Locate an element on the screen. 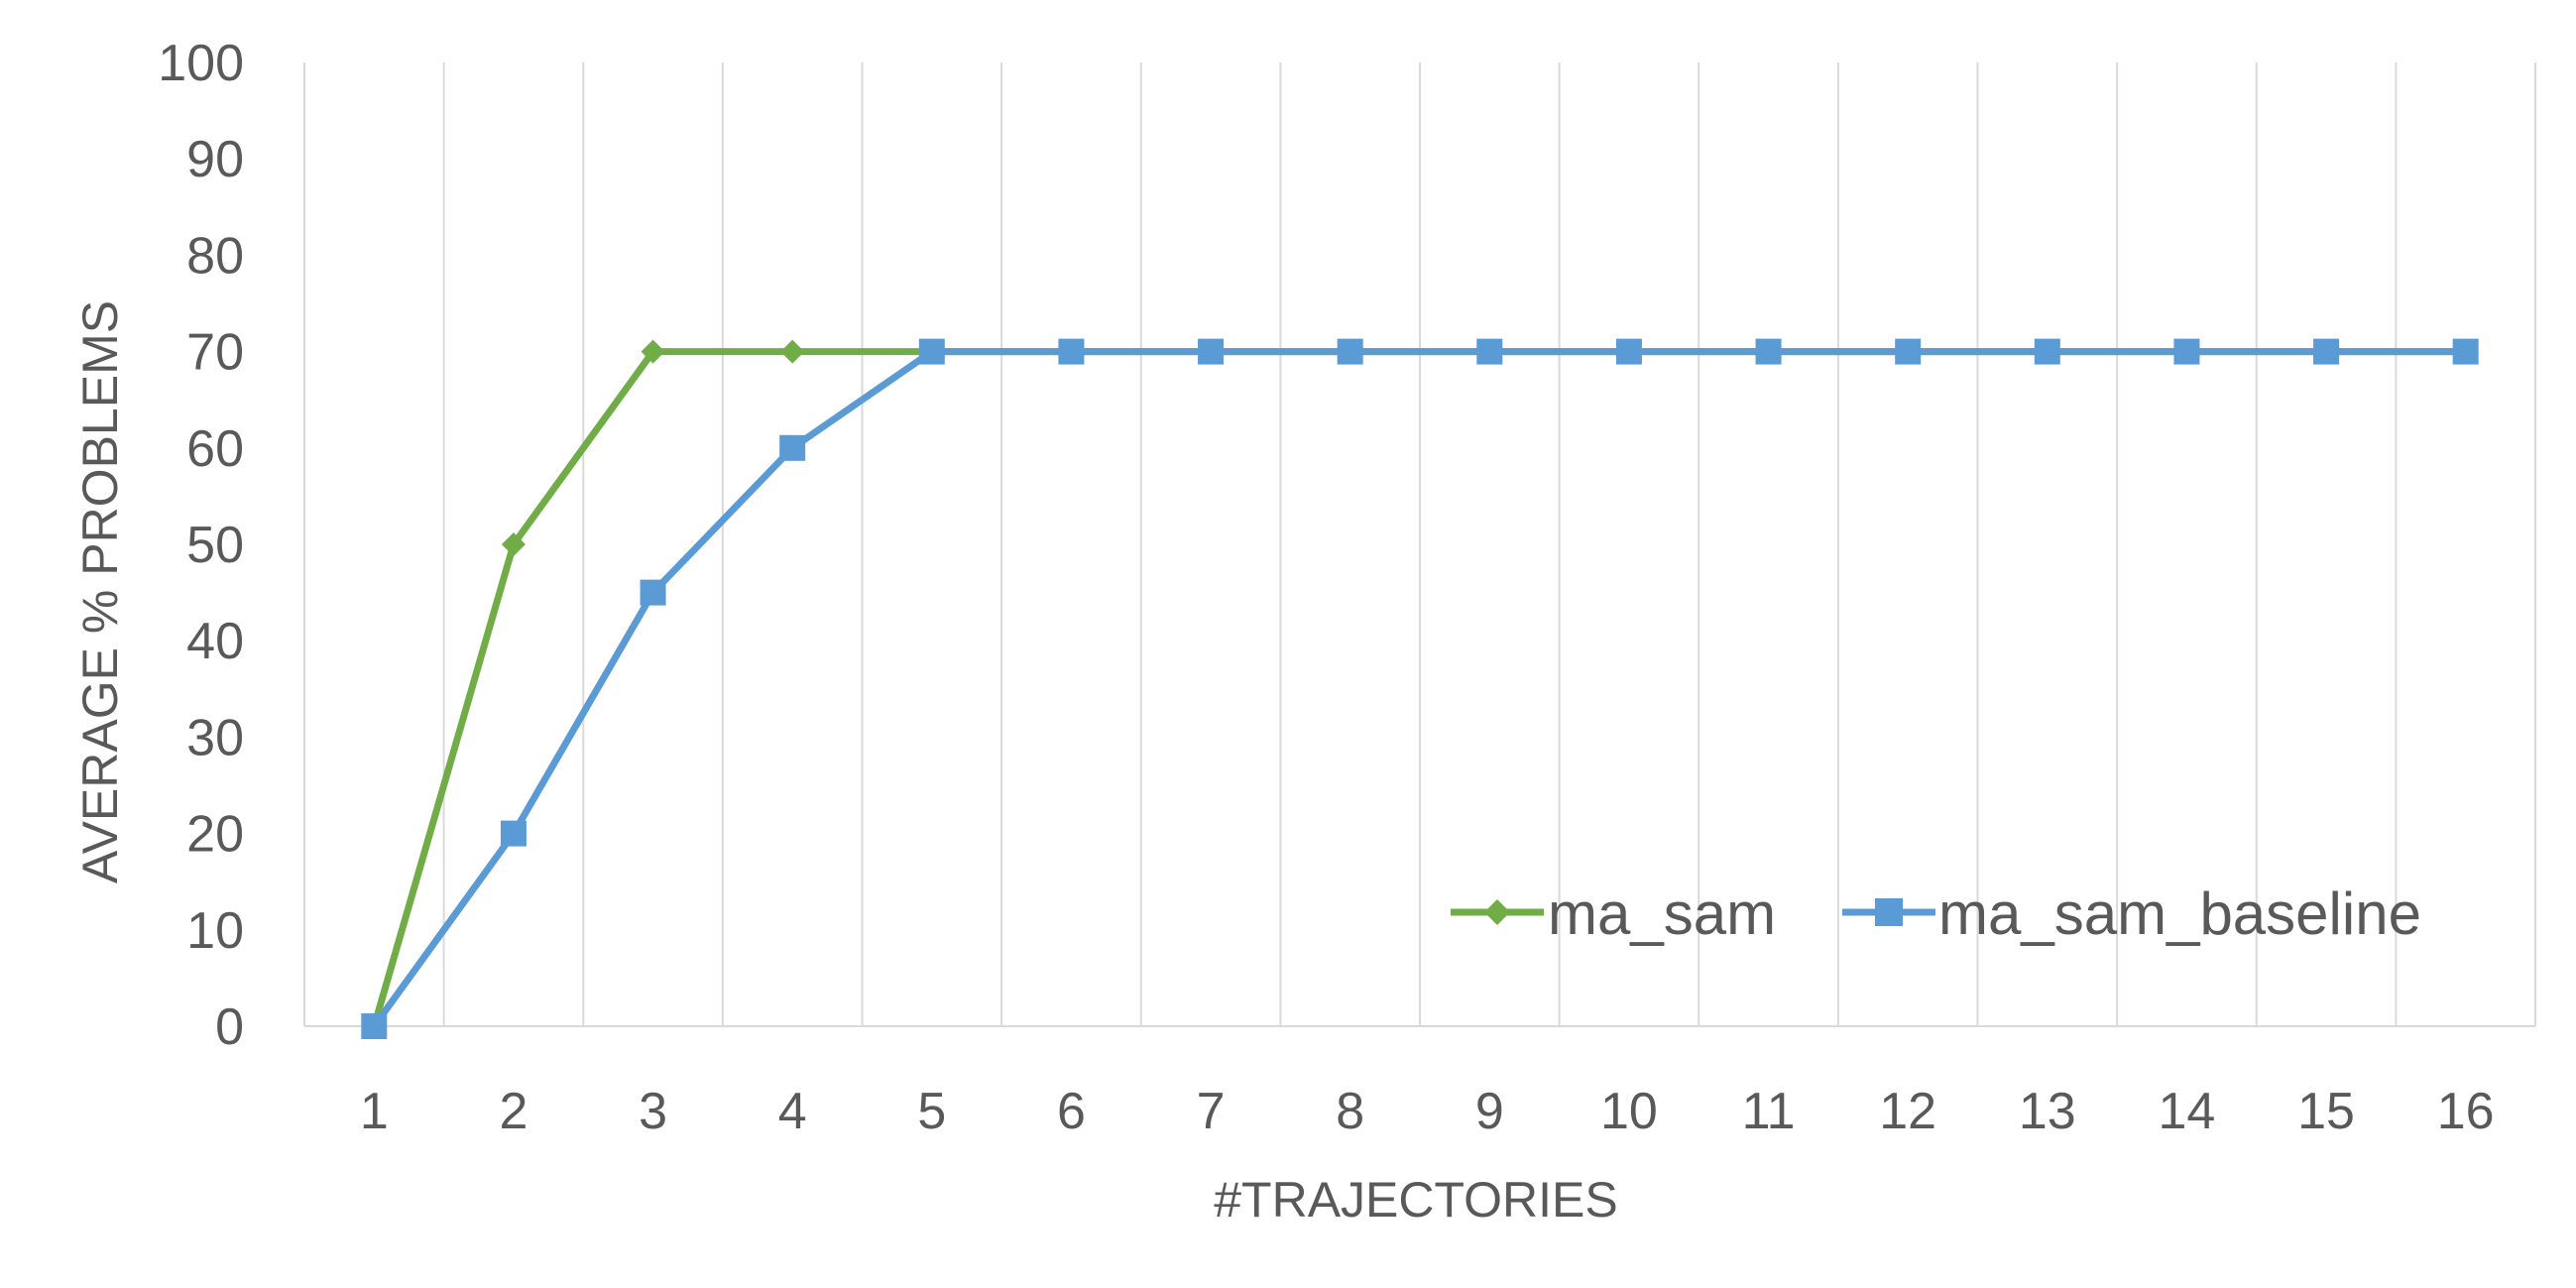 The height and width of the screenshot is (1288, 2576). y-axis-title: AVERAGE % PROBLEMS is located at coordinates (100, 591).